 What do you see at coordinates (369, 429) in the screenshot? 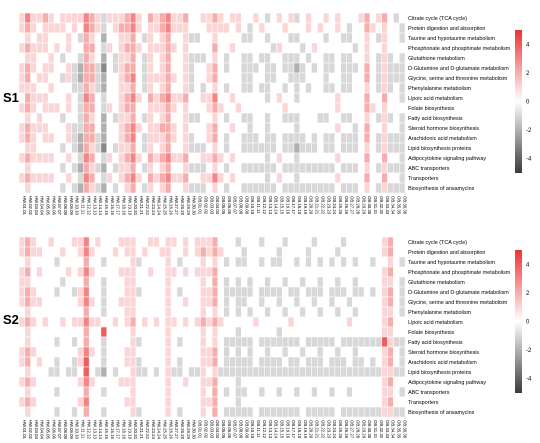
I see `column-label: OB.30.30` at bounding box center [369, 429].